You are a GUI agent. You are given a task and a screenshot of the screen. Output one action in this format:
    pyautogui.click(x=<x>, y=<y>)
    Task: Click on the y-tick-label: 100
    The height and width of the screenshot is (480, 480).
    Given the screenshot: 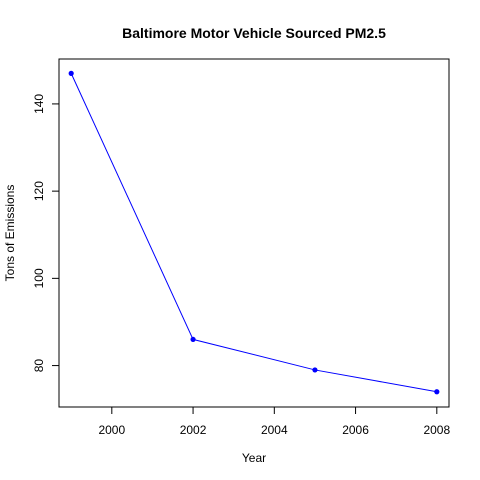 What is the action you would take?
    pyautogui.click(x=39, y=278)
    